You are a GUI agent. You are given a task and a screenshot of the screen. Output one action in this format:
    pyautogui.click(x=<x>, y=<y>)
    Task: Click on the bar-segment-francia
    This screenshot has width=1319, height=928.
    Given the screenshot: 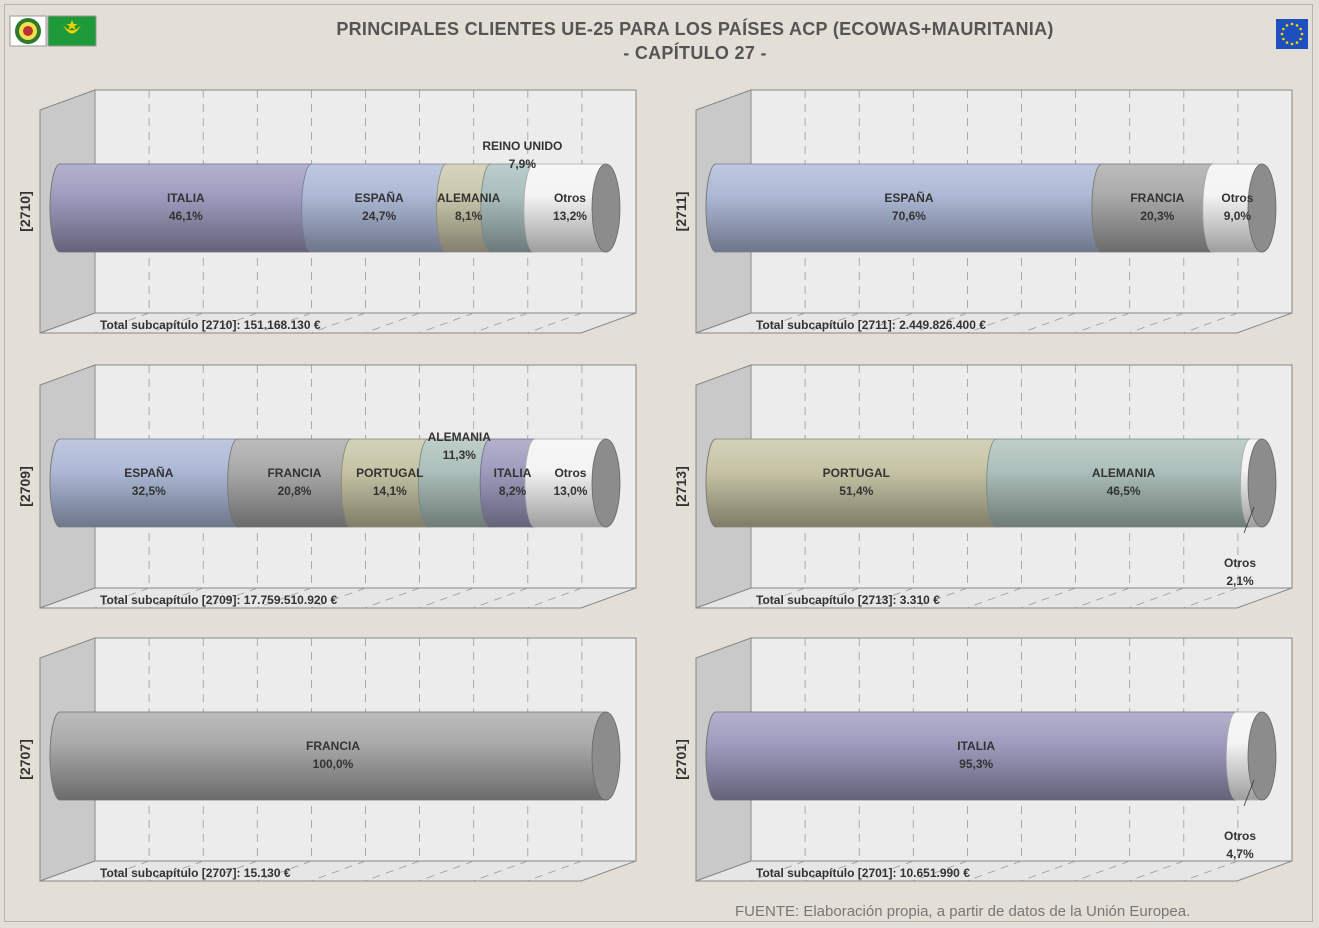 What is the action you would take?
    pyautogui.click(x=333, y=756)
    